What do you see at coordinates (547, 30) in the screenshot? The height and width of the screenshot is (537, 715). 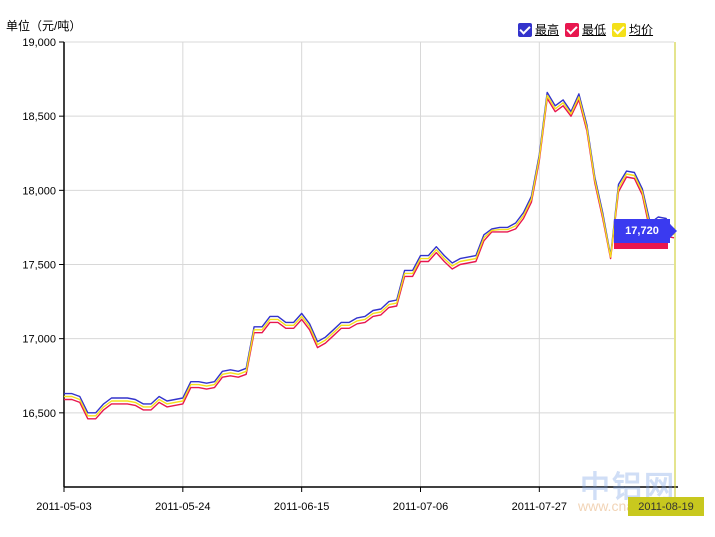 I see `legend-label-high: 最高` at bounding box center [547, 30].